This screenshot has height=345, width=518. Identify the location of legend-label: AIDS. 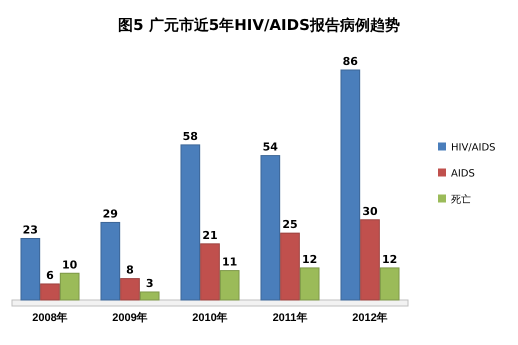
(463, 174).